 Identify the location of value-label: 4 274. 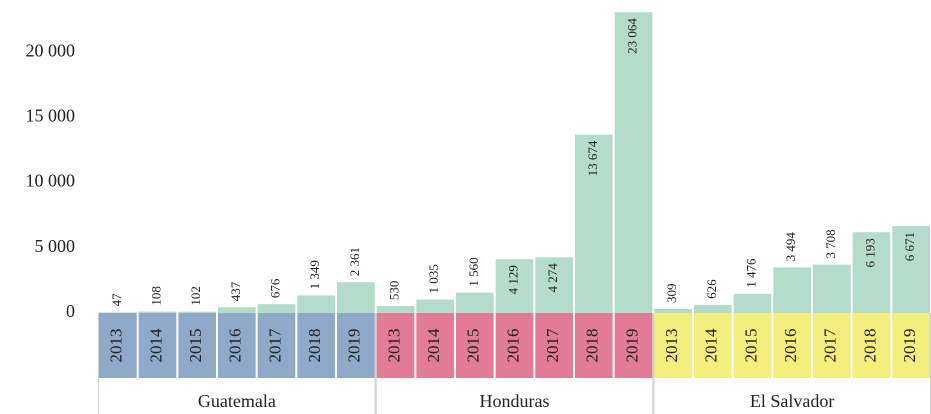
(552, 278).